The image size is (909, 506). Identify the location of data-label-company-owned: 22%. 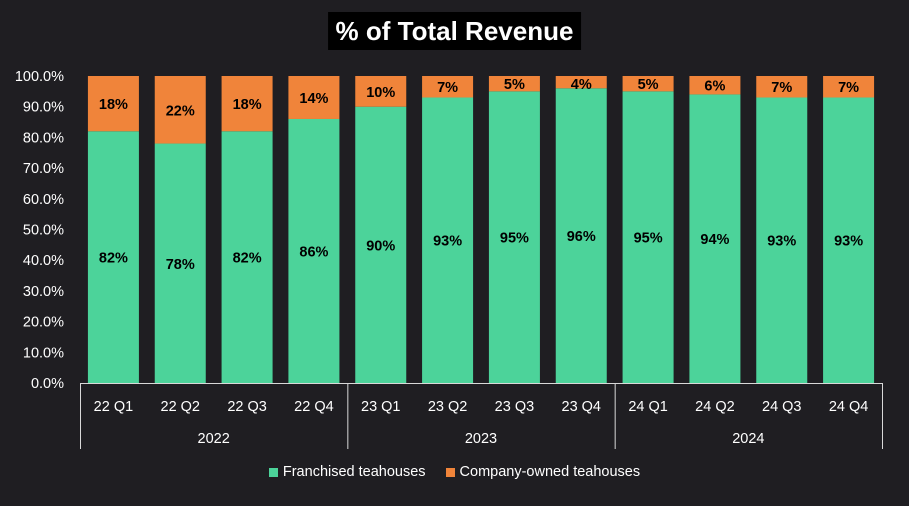
(180, 111).